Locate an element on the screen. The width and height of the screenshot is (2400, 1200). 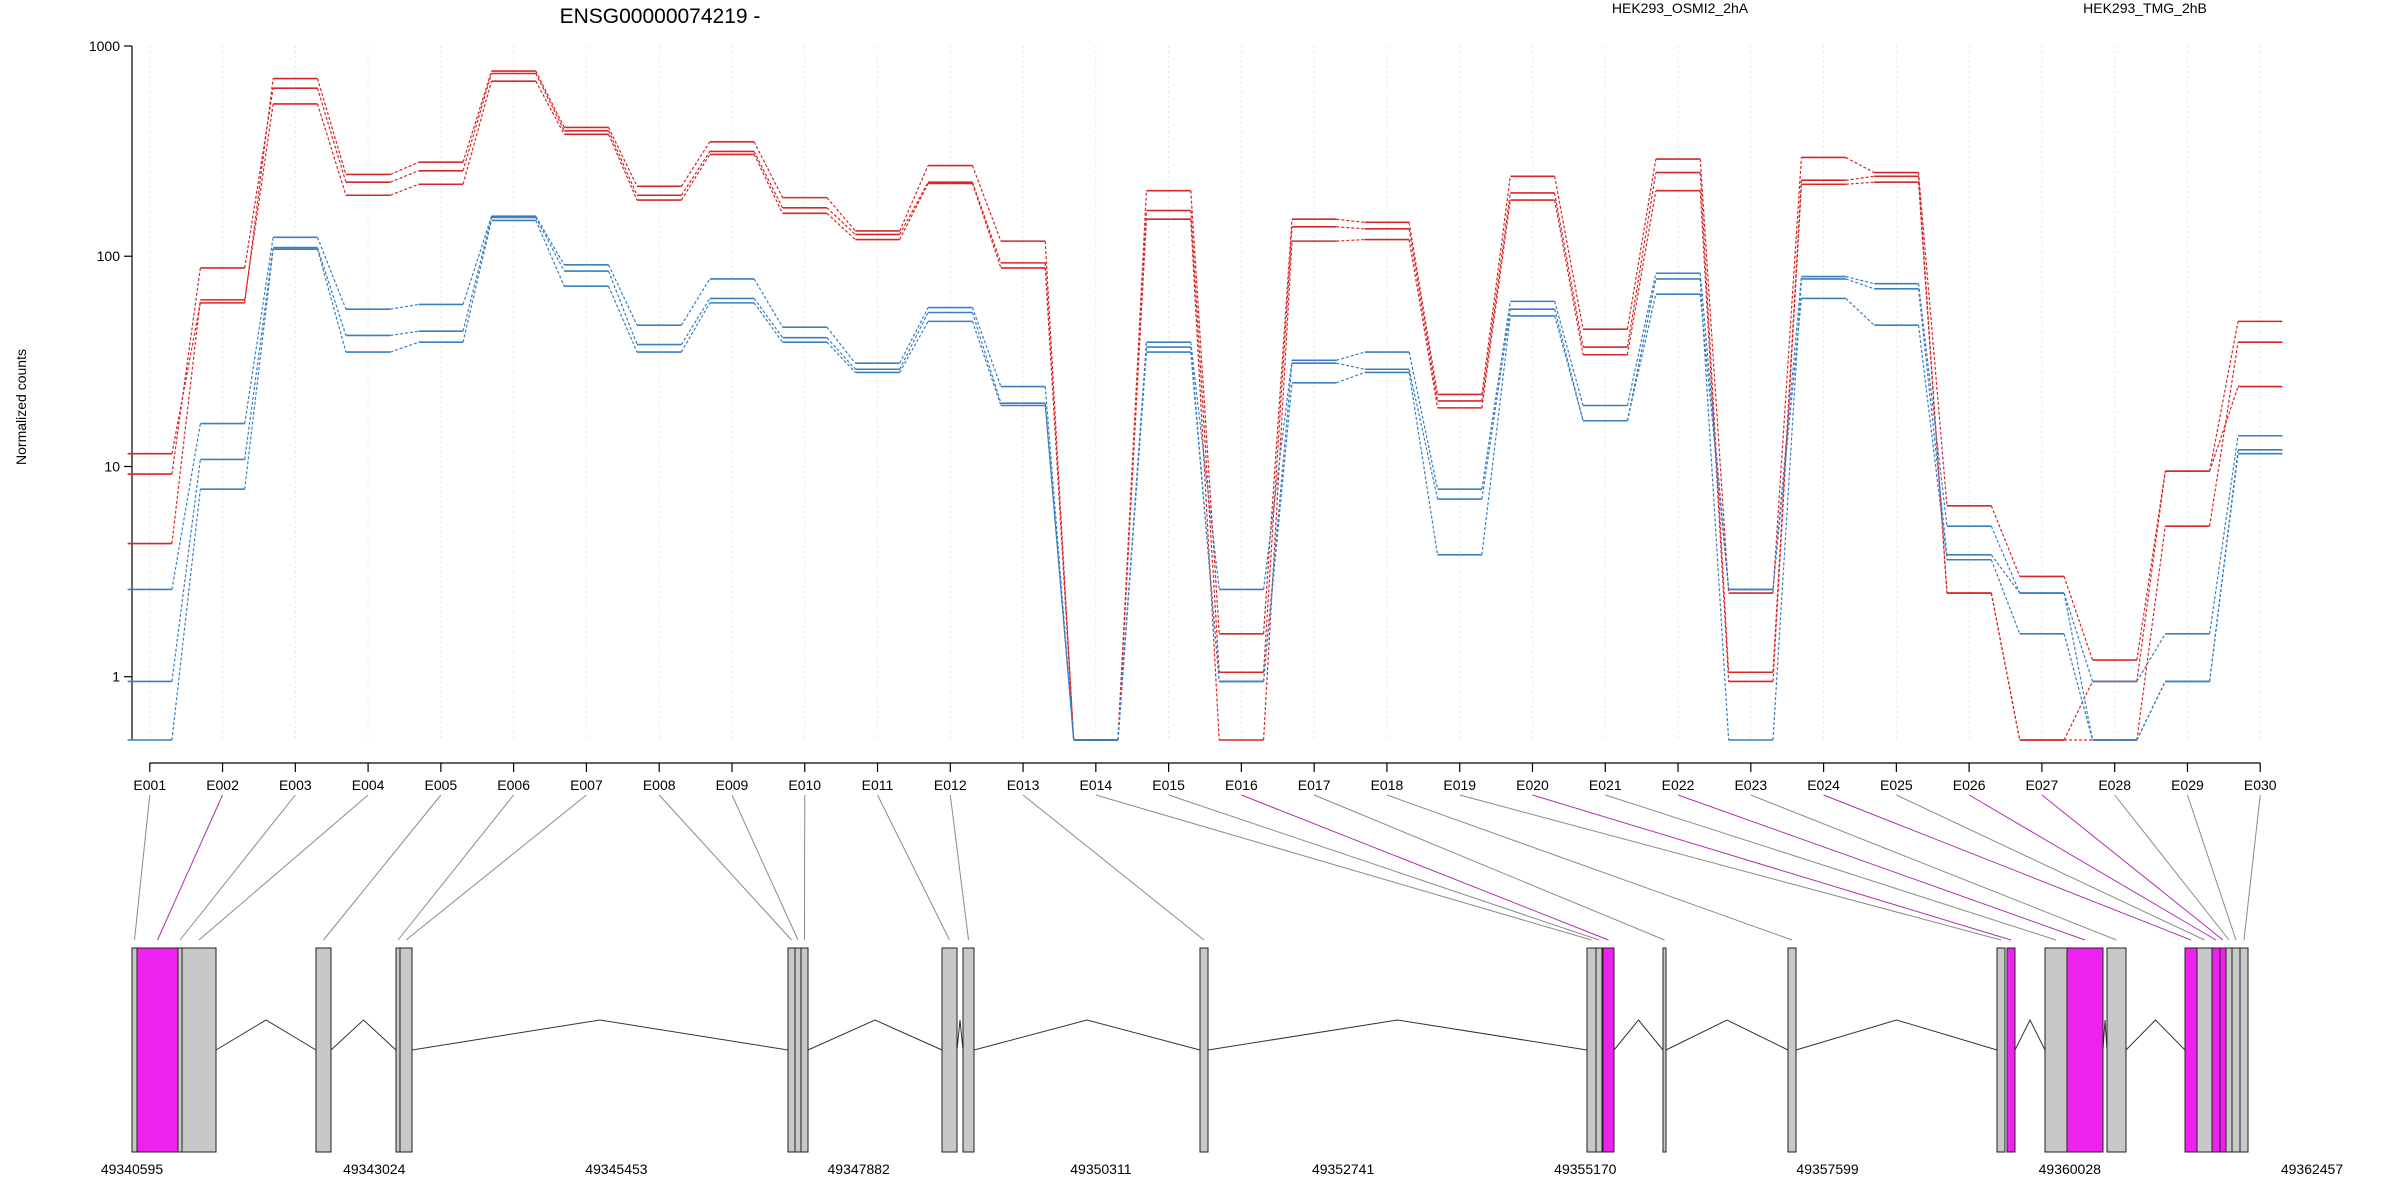
coordinate-label: 49340595 is located at coordinates (132, 1169).